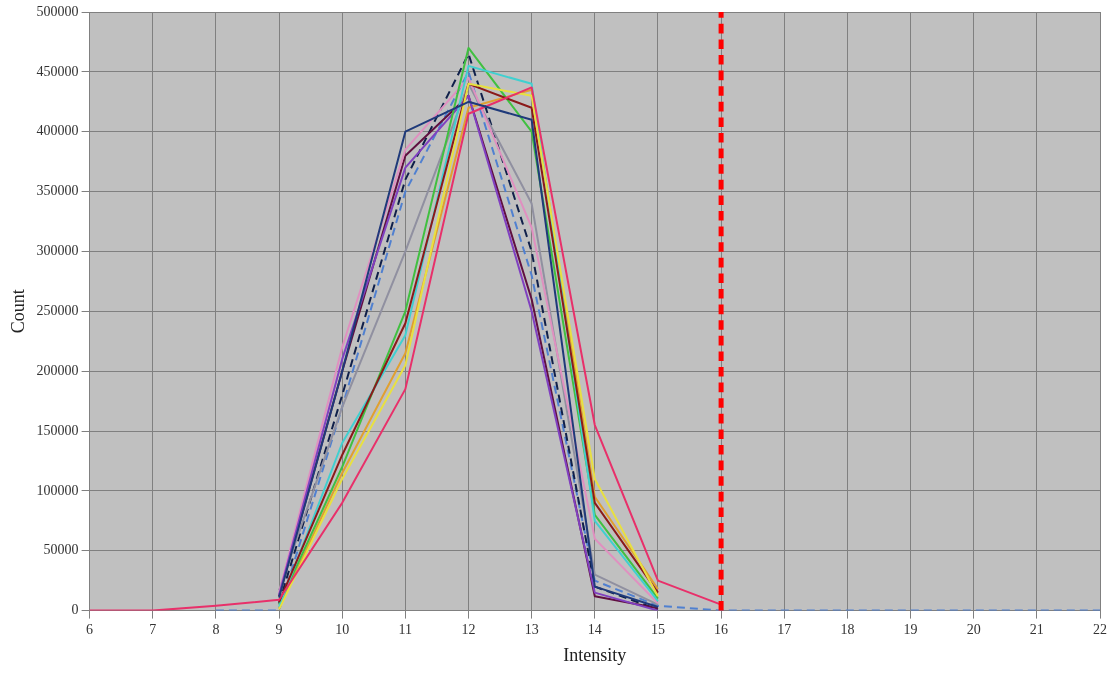  What do you see at coordinates (57, 490) in the screenshot?
I see `y-tick-label: 100000` at bounding box center [57, 490].